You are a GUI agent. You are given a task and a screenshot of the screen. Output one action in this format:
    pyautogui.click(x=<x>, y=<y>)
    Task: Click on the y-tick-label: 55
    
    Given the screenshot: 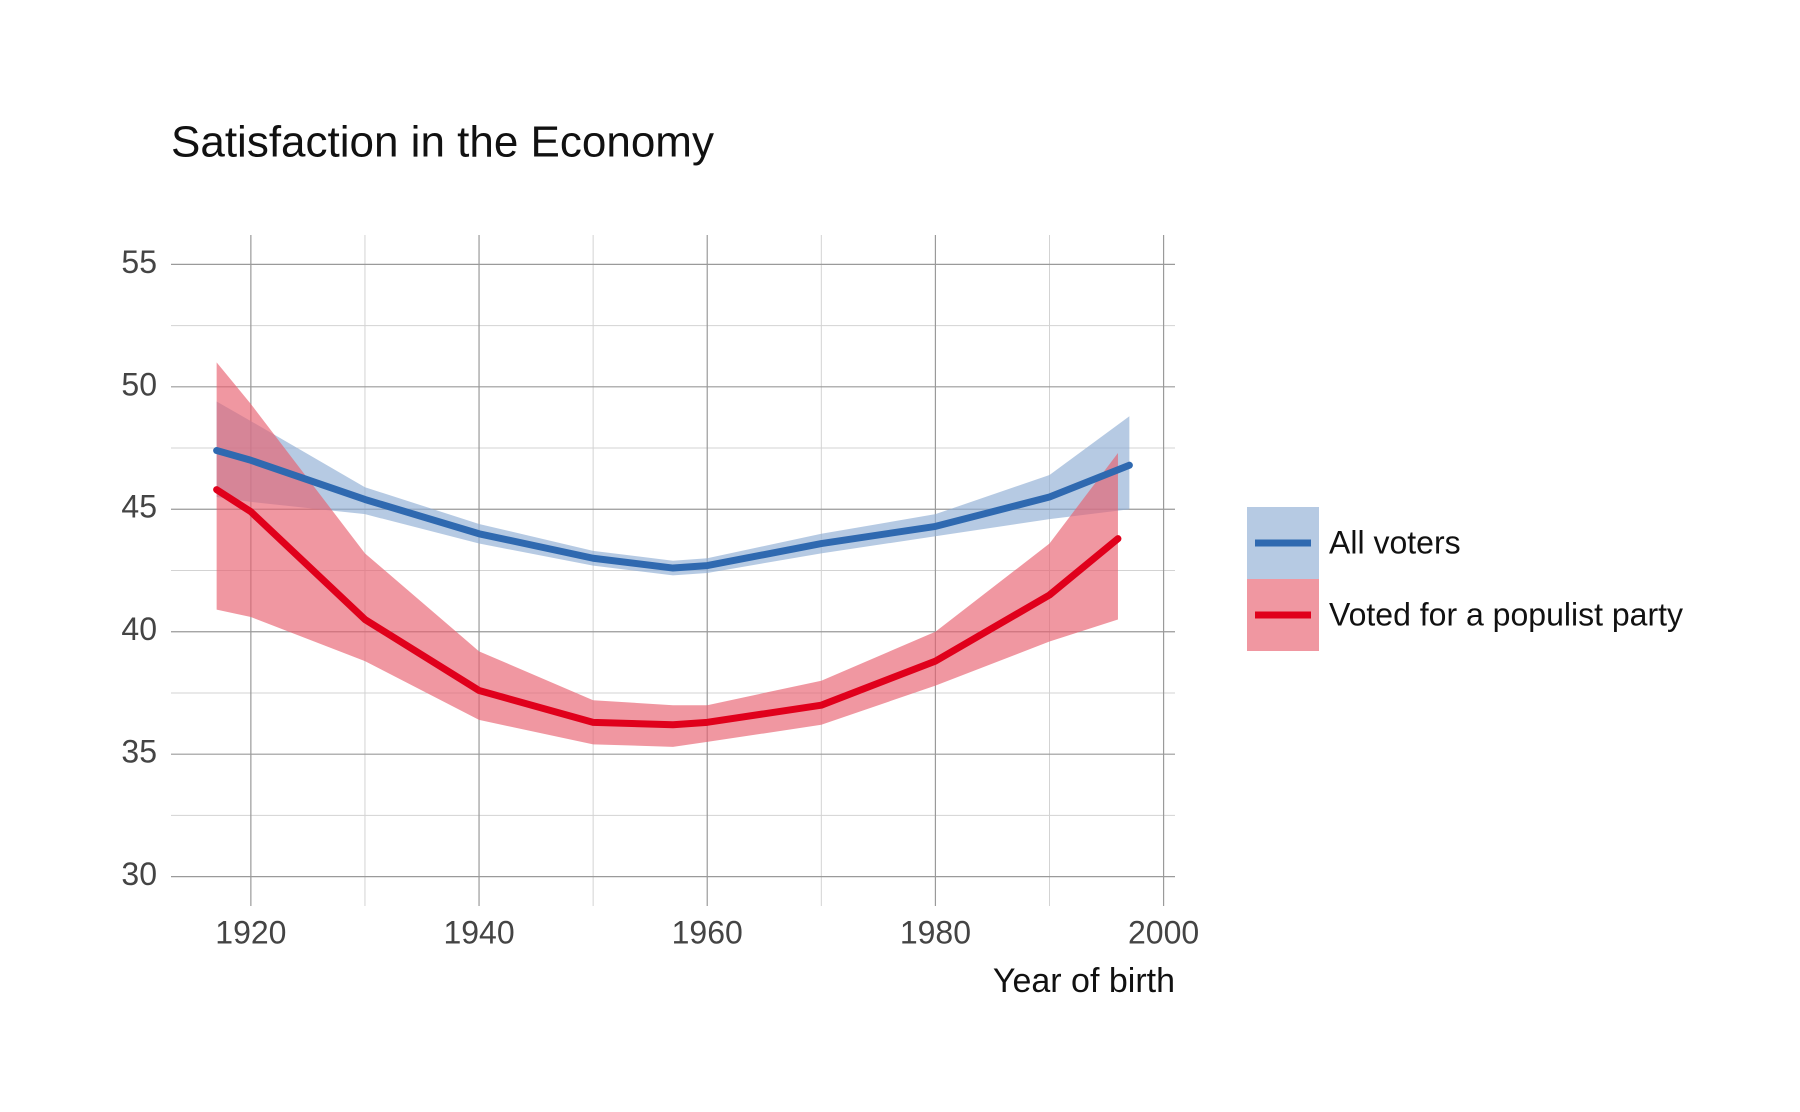 What is the action you would take?
    pyautogui.click(x=139, y=262)
    